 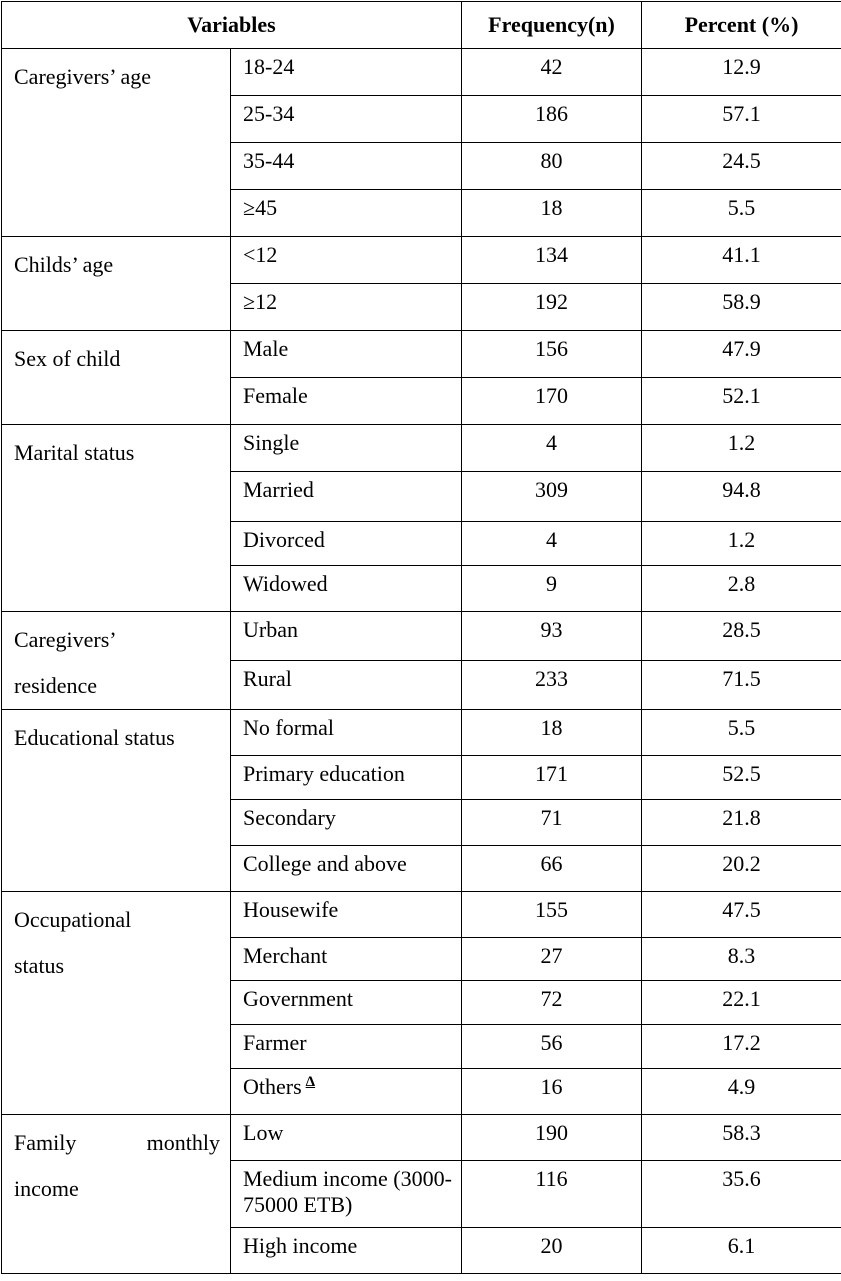 I want to click on category-cell: ≥45, so click(x=346, y=213).